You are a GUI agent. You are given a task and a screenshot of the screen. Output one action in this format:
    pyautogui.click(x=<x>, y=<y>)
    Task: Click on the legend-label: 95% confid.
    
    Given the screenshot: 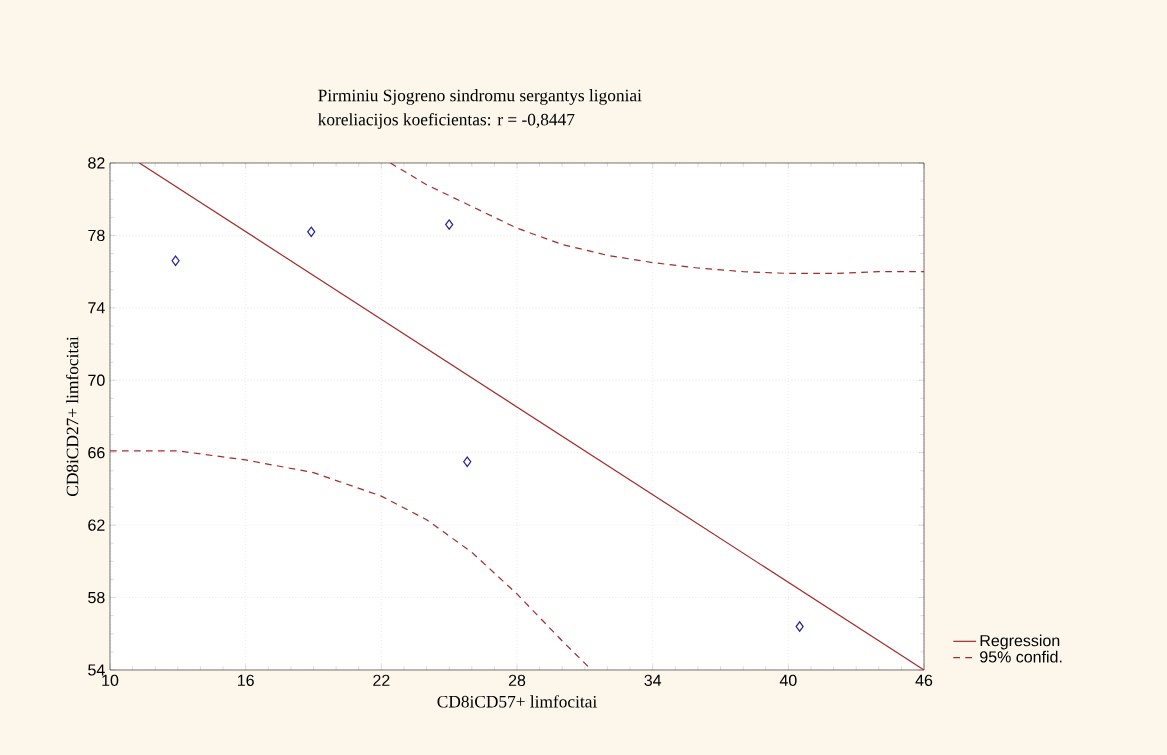 What is the action you would take?
    pyautogui.click(x=1021, y=656)
    